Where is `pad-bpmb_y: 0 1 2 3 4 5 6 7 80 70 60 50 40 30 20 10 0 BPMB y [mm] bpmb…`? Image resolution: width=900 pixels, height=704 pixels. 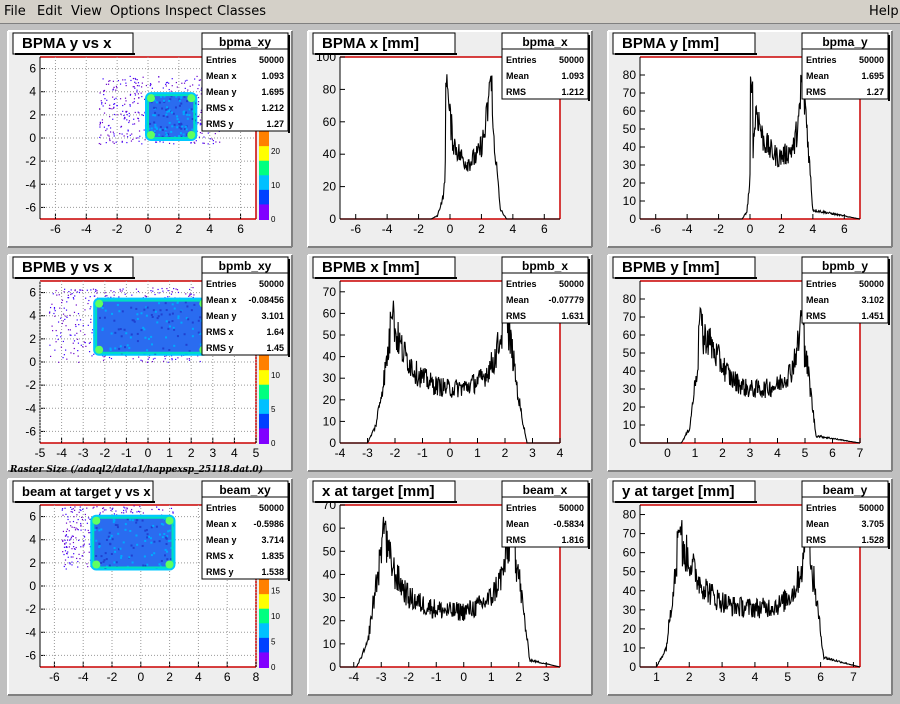
pad-bpmb_y: 0 1 2 3 4 5 6 7 80 70 60 50 40 30 20 10 0 BPMB y [mm] bpmb… is located at coordinates (750, 363).